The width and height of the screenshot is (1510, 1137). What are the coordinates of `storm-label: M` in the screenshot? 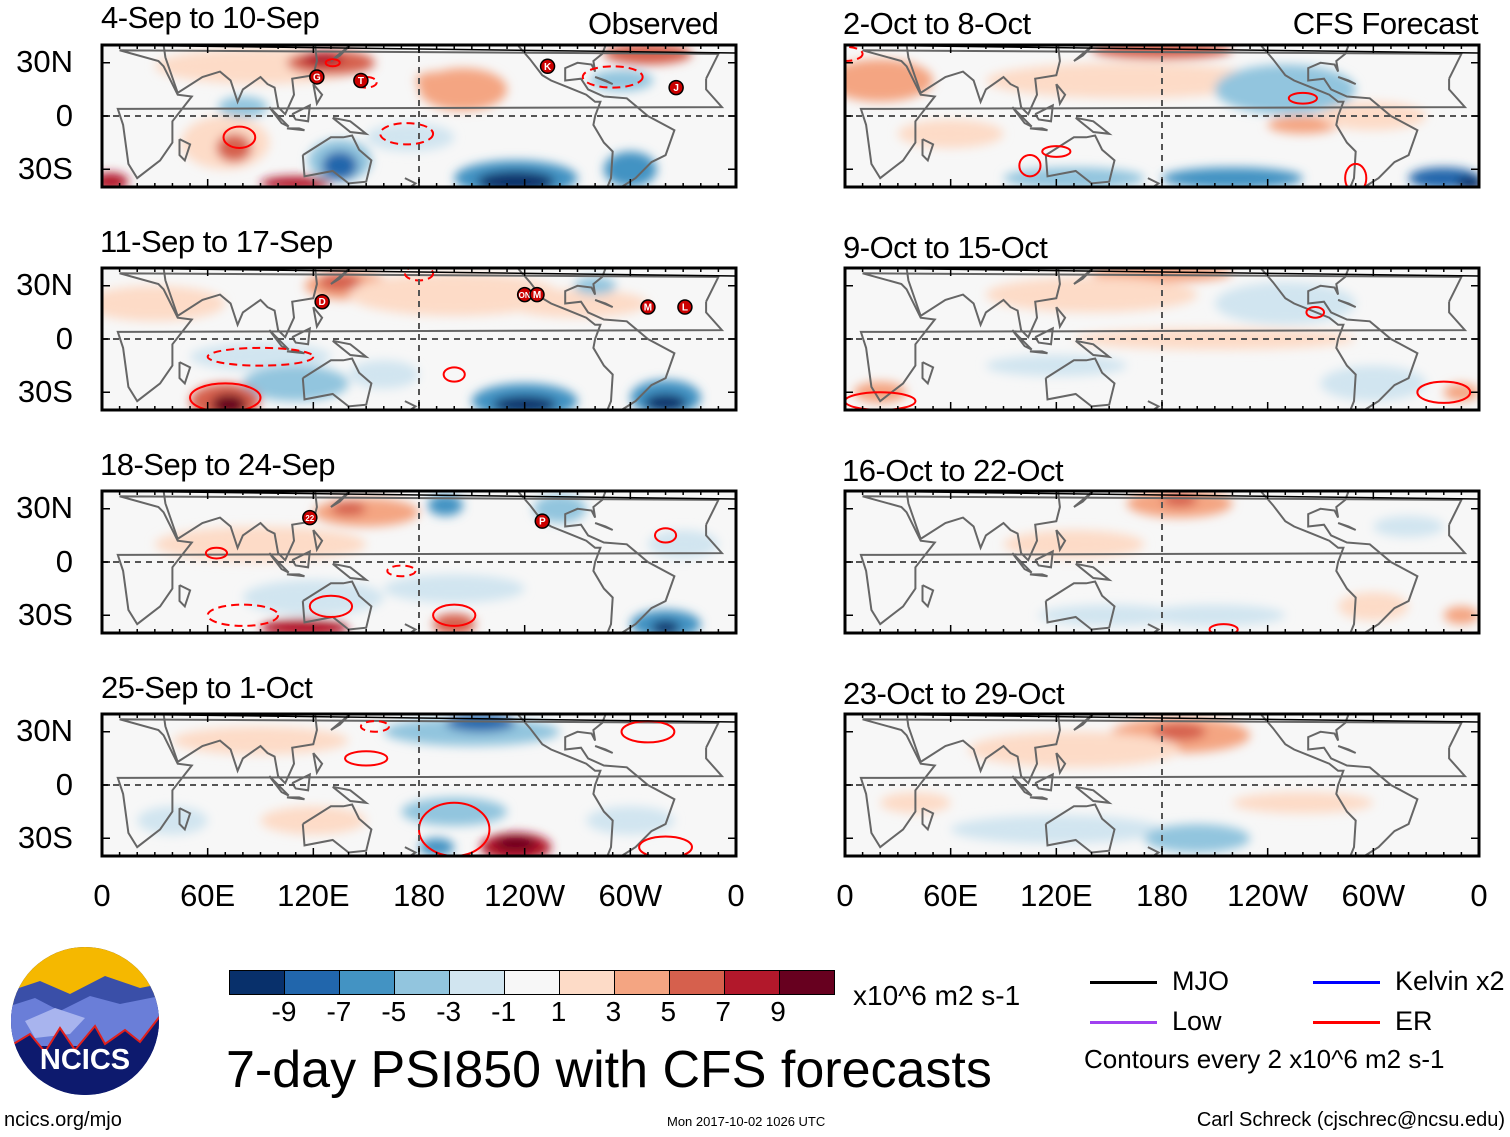 It's located at (648, 308).